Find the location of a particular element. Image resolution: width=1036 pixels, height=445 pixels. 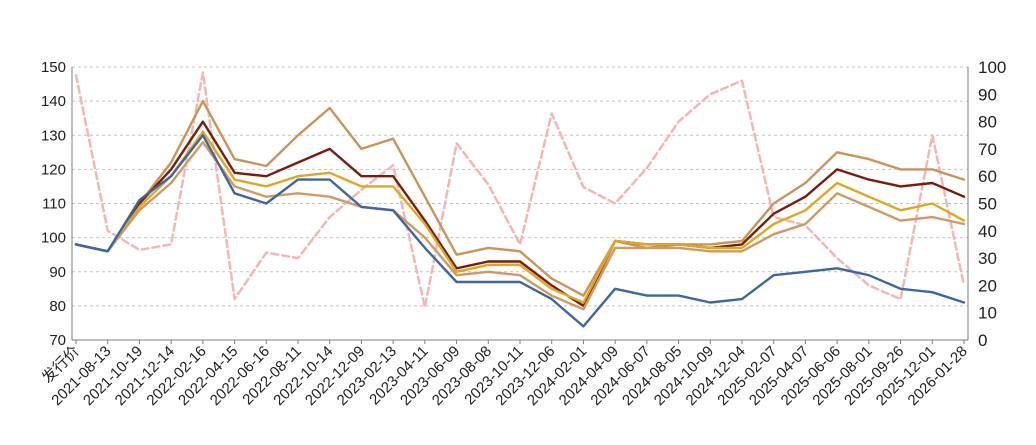

y-right-tick-label: 40 is located at coordinates (987, 231).